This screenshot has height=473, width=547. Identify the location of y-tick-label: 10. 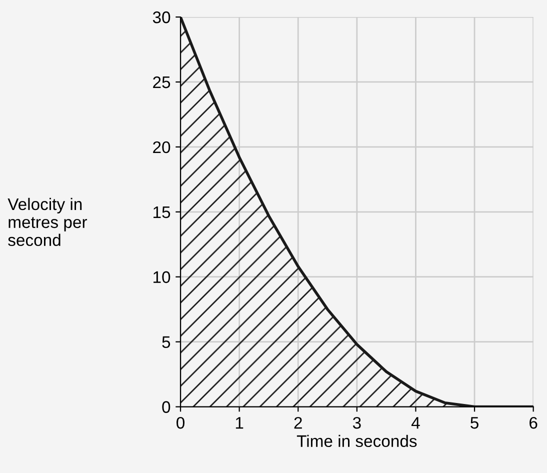
(162, 277).